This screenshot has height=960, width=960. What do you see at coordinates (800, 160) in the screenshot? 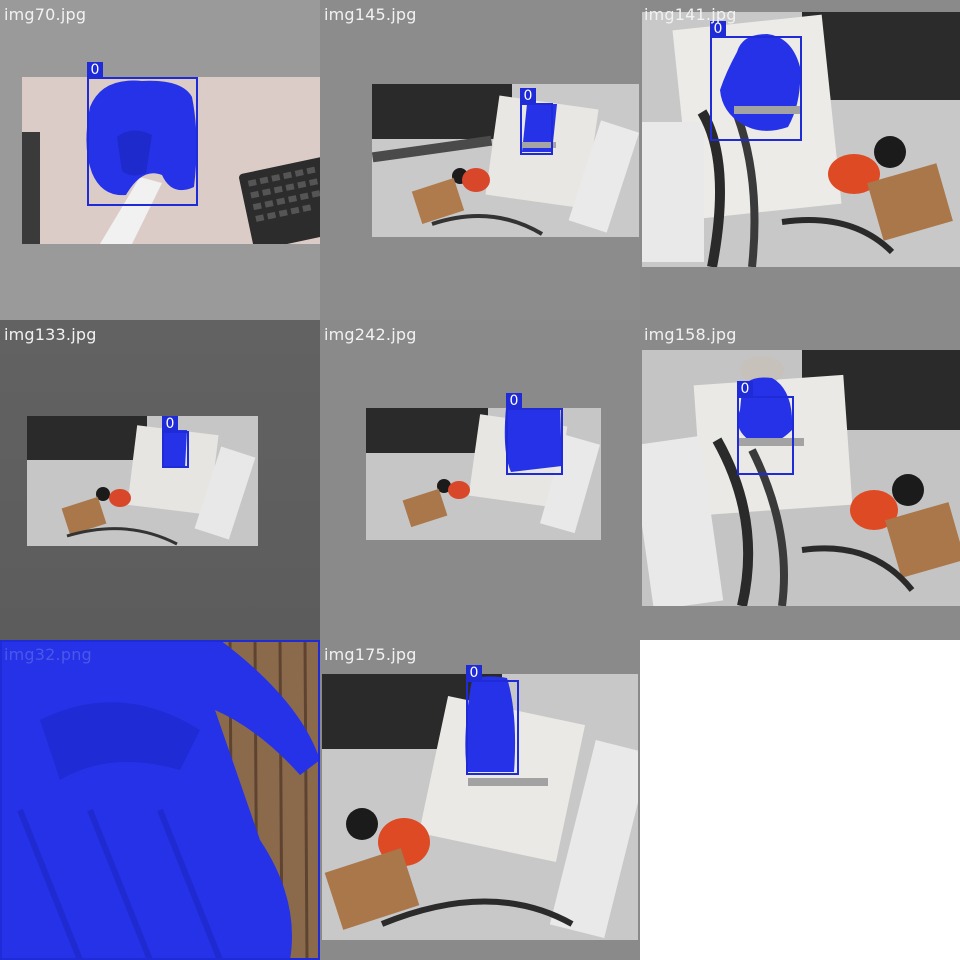
I see `tile-img141: 0 img141.jpg` at bounding box center [800, 160].